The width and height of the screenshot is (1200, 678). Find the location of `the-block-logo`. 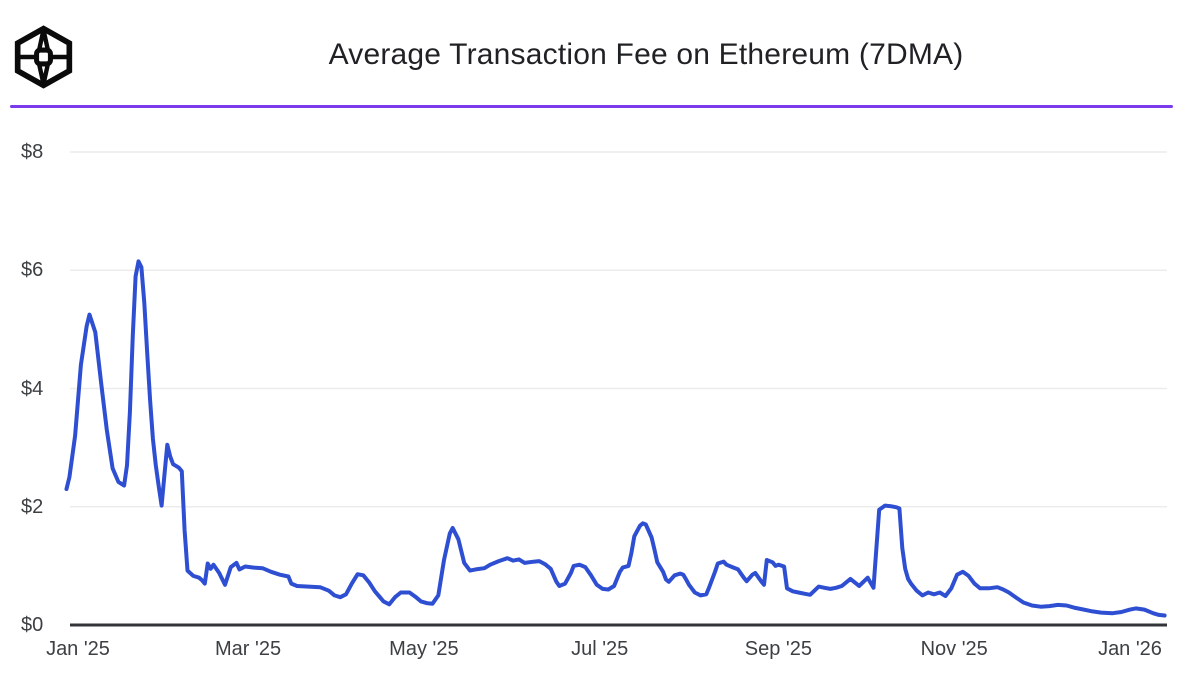

the-block-logo is located at coordinates (43, 57).